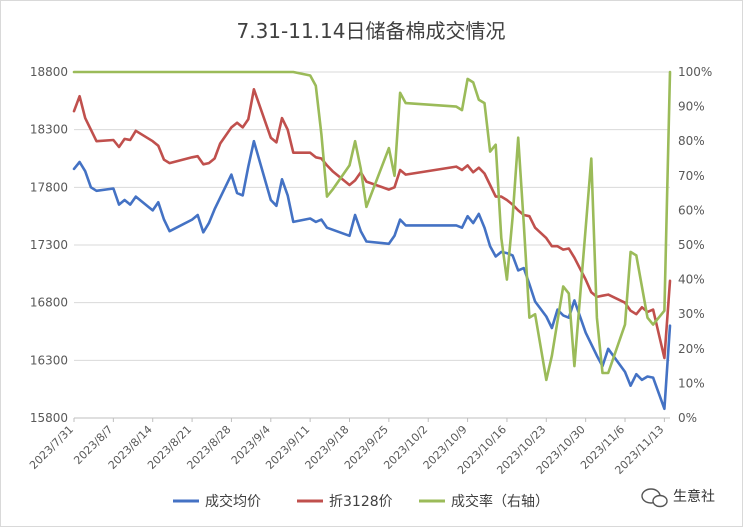  What do you see at coordinates (694, 496) in the screenshot?
I see `watermark-text: 生意社` at bounding box center [694, 496].